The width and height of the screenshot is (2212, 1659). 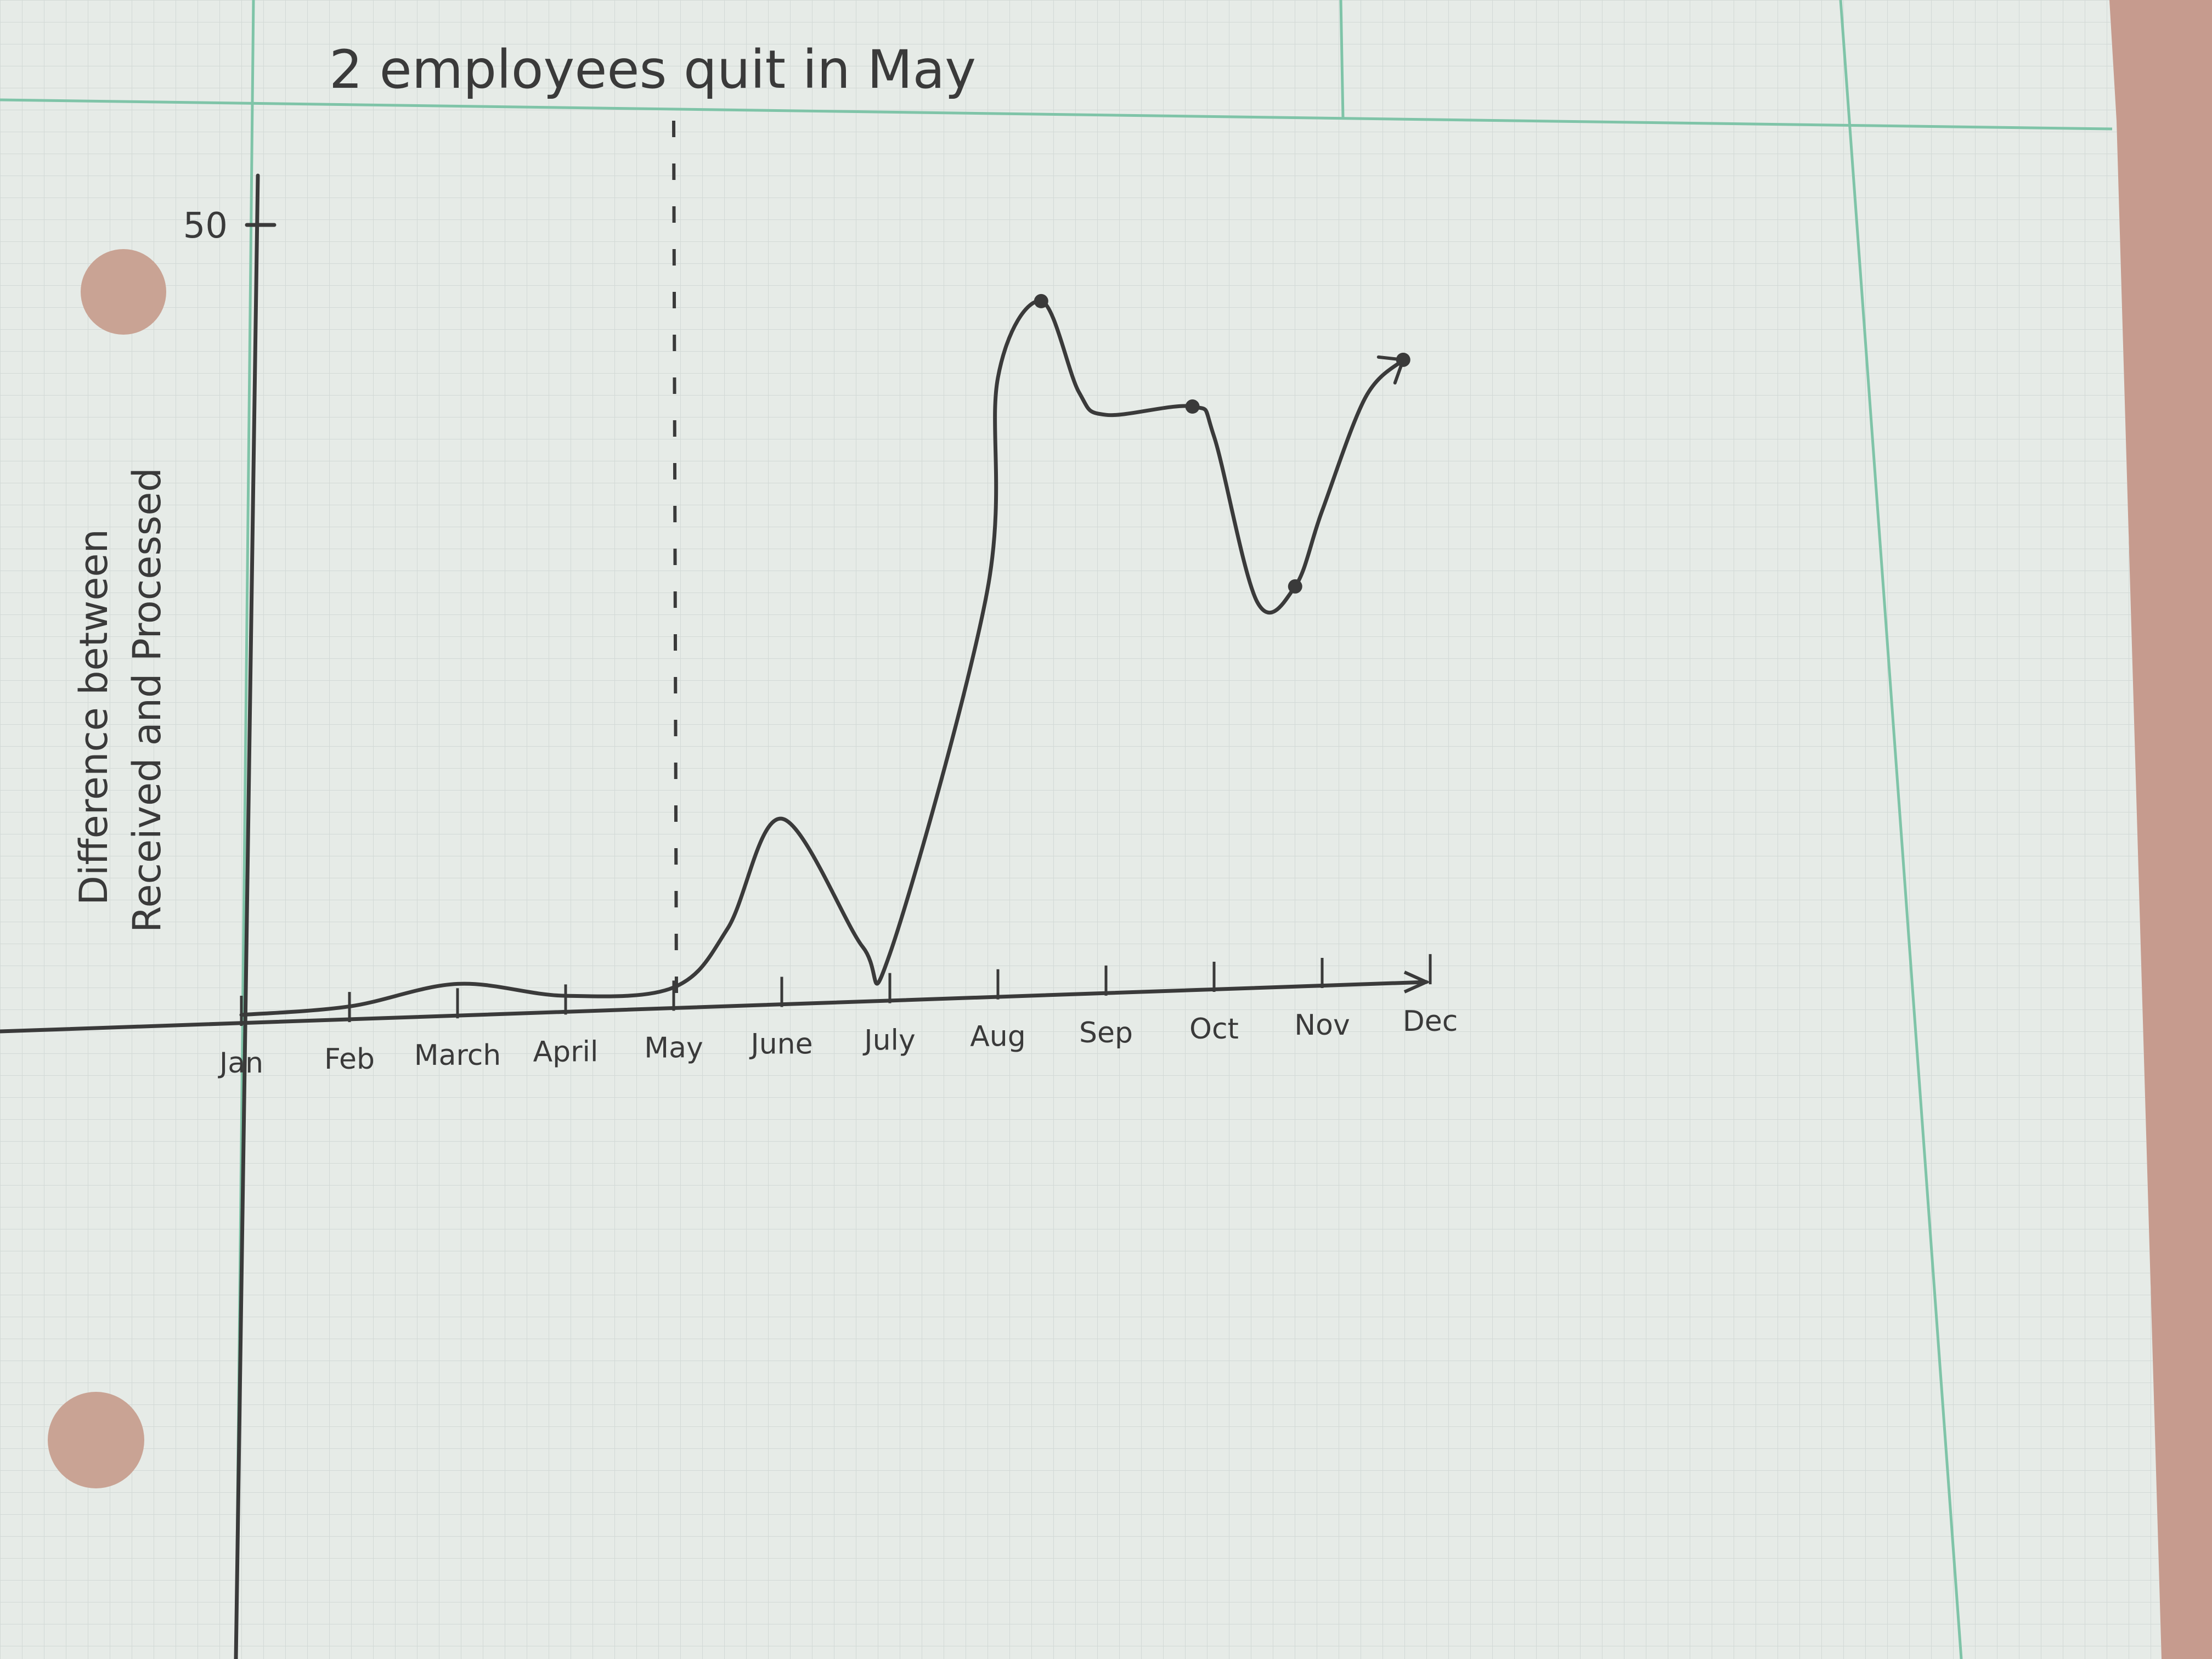 What do you see at coordinates (673, 1047) in the screenshot?
I see `x-tick-label-may: May` at bounding box center [673, 1047].